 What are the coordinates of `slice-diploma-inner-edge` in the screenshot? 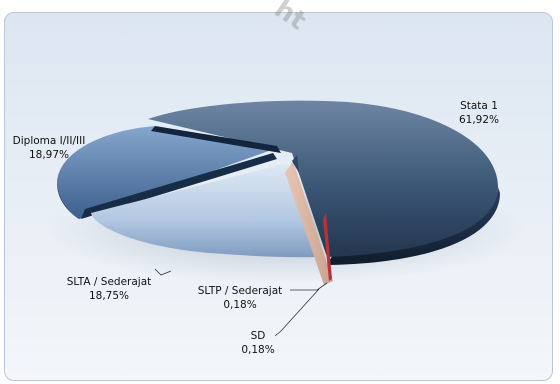 It's located at (179, 186).